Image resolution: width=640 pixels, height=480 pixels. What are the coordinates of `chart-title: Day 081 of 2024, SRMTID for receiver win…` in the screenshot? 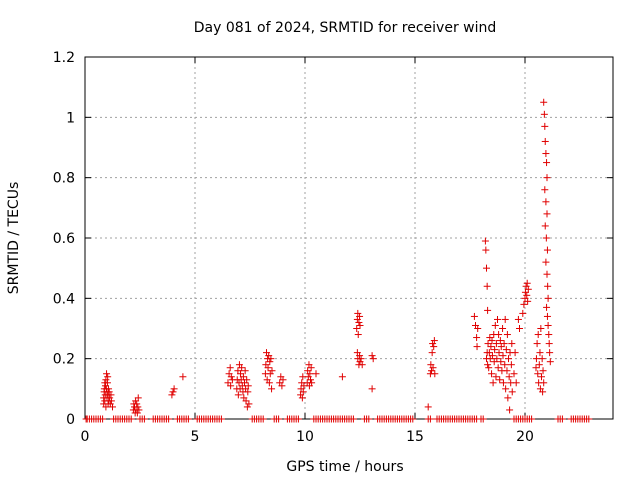 It's located at (345, 28).